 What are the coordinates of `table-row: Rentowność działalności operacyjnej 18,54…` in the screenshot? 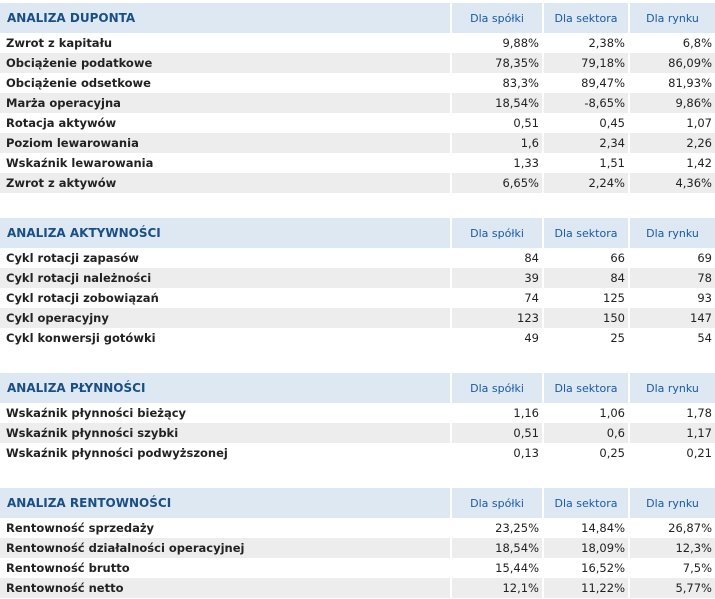 It's located at (357, 548).